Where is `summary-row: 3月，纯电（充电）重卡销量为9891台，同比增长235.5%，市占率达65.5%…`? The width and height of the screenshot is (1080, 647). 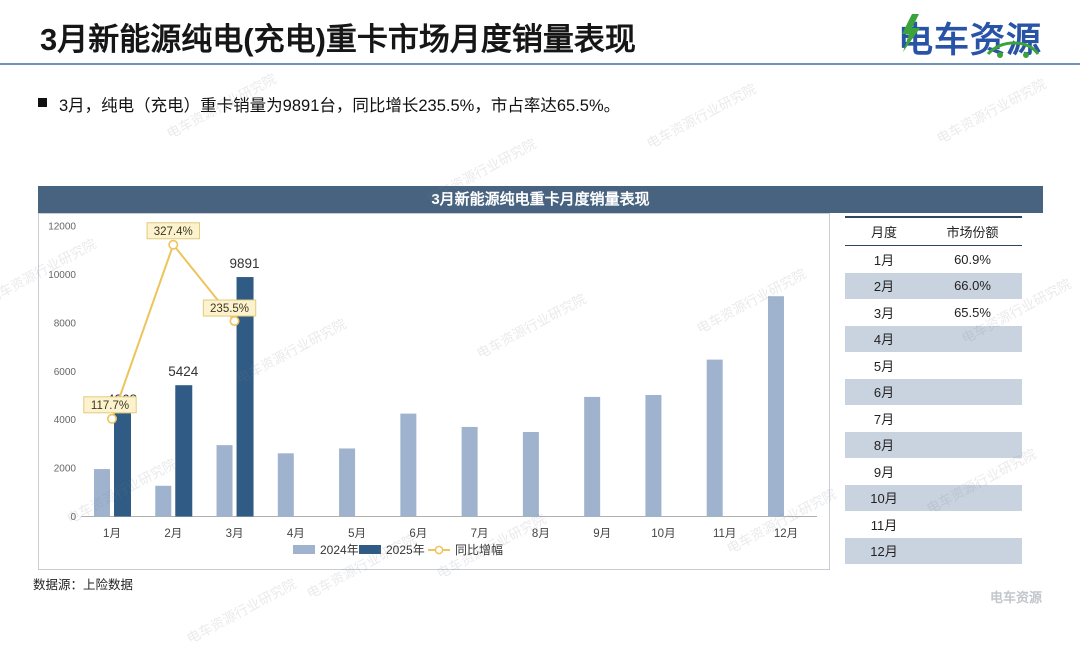 summary-row: 3月，纯电（充电）重卡销量为9891台，同比增长235.5%，市占率达65.5%… is located at coordinates (538, 104).